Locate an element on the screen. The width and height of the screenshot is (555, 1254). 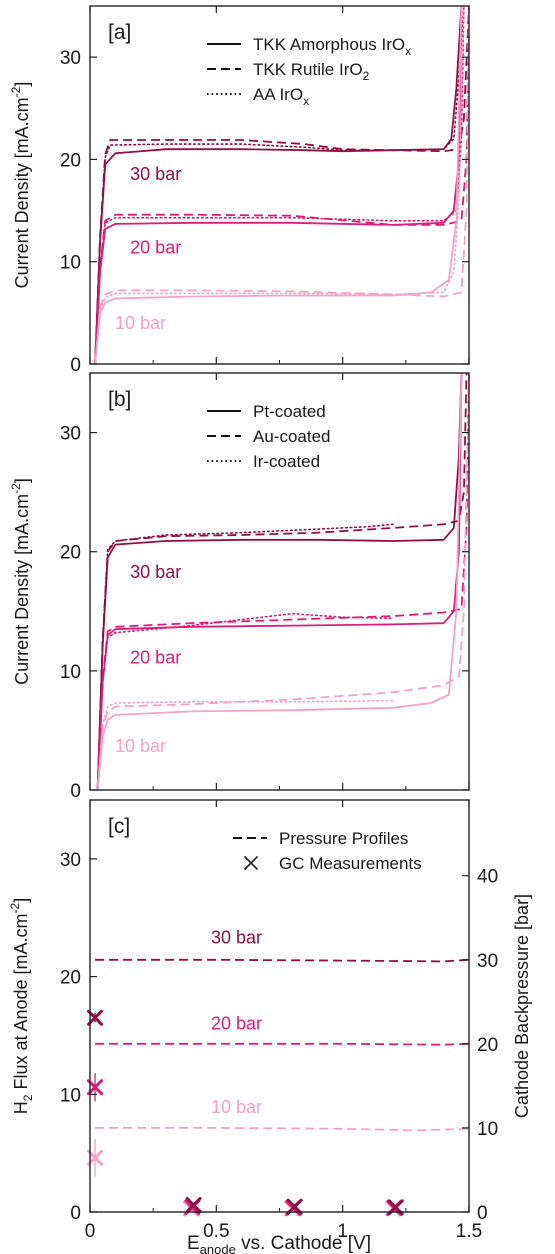
legend-label-part: GC Measurements is located at coordinates (350, 863).